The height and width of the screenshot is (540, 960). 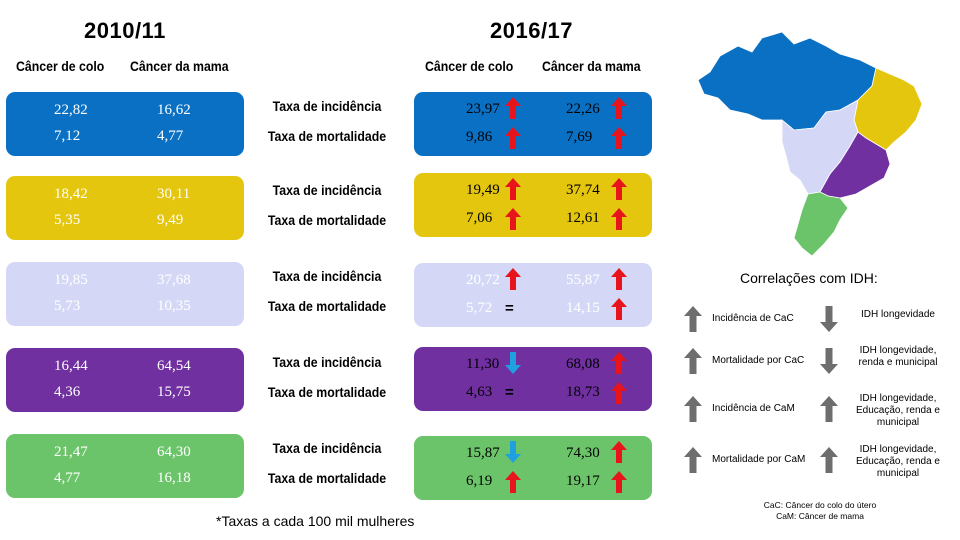 What do you see at coordinates (583, 109) in the screenshot?
I see `value-inc-mama-2016: 22,26` at bounding box center [583, 109].